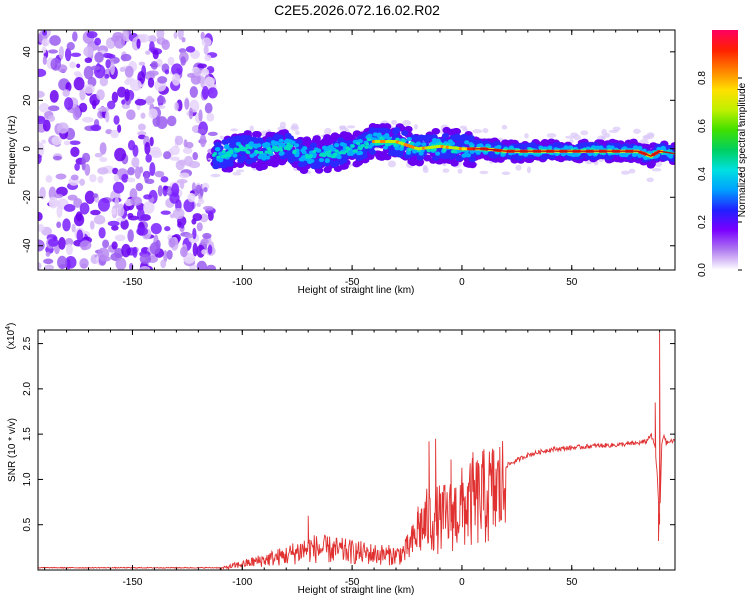 The height and width of the screenshot is (600, 750). What do you see at coordinates (132, 582) in the screenshot?
I see `snr-x-tick-label: -150` at bounding box center [132, 582].